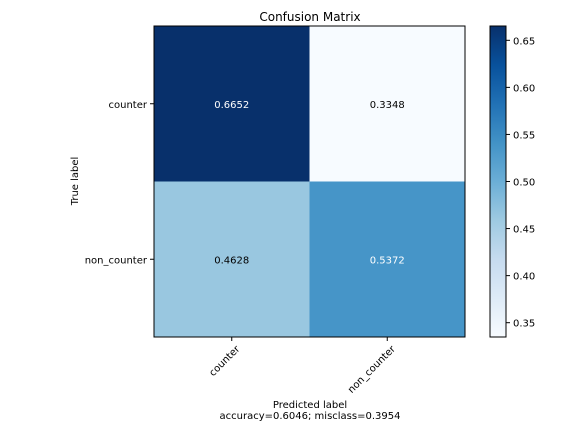 Image resolution: width=576 pixels, height=432 pixels. What do you see at coordinates (524, 324) in the screenshot?
I see `colorbar-tick-label: 0.35` at bounding box center [524, 324].